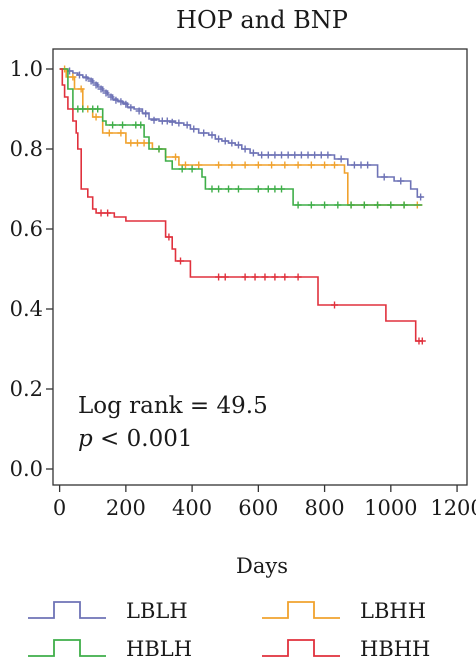  Describe the element at coordinates (126, 508) in the screenshot. I see `x-tick-label: 200` at that location.